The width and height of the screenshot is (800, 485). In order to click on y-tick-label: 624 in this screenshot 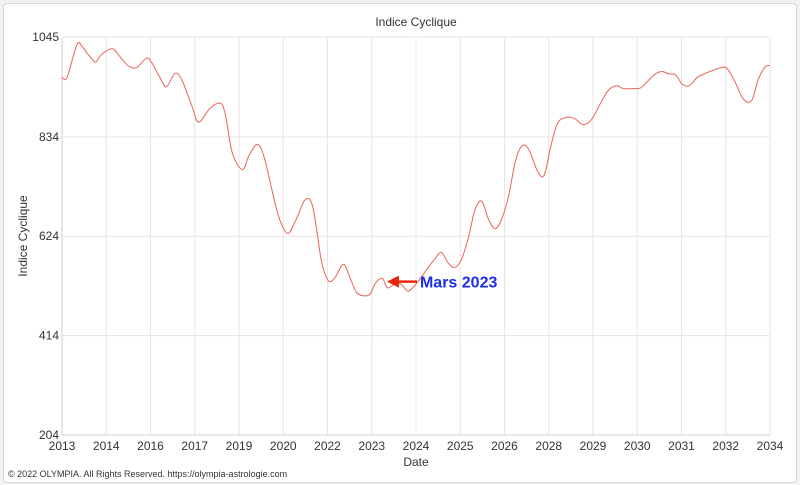, I will do `click(49, 236)`.